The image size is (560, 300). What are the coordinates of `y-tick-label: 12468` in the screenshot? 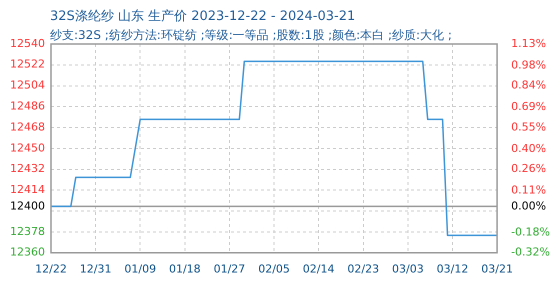 It's located at (27, 127).